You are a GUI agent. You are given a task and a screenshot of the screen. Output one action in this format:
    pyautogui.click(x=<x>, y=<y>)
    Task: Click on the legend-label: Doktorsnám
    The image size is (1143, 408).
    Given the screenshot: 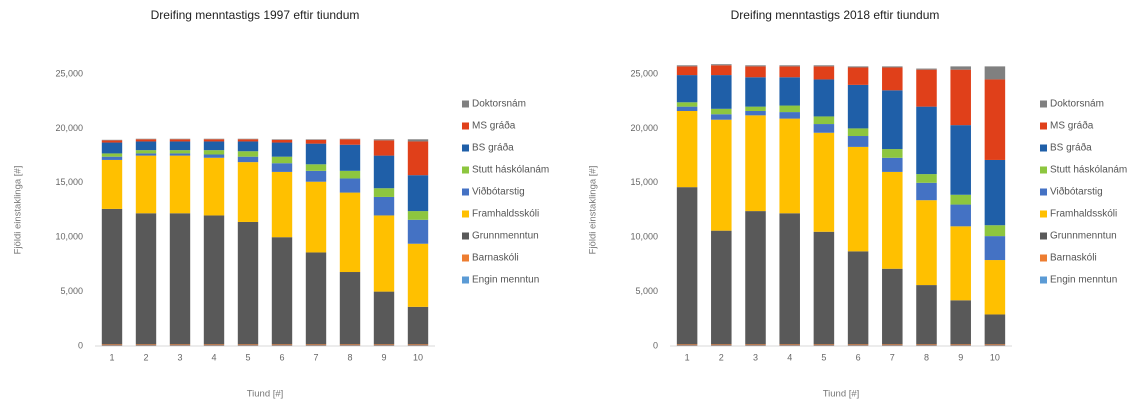 What is the action you would take?
    pyautogui.click(x=1077, y=104)
    